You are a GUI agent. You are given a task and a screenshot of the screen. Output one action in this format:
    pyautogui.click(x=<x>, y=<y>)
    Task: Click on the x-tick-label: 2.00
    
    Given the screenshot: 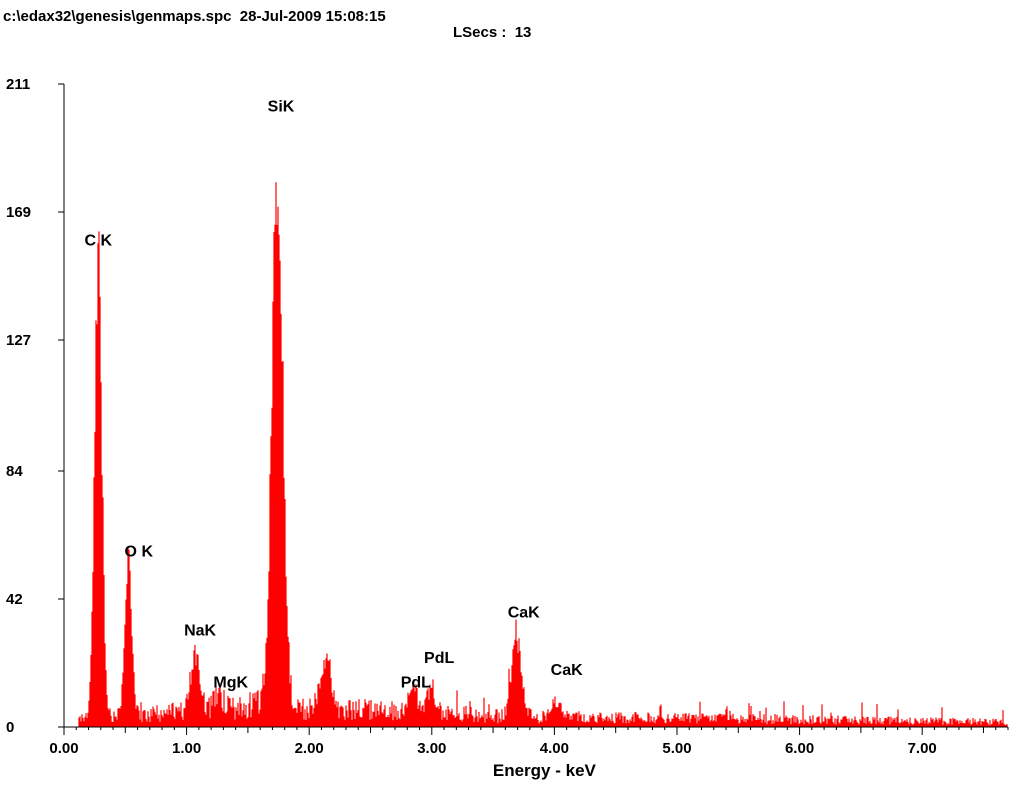 What is the action you would take?
    pyautogui.click(x=309, y=748)
    